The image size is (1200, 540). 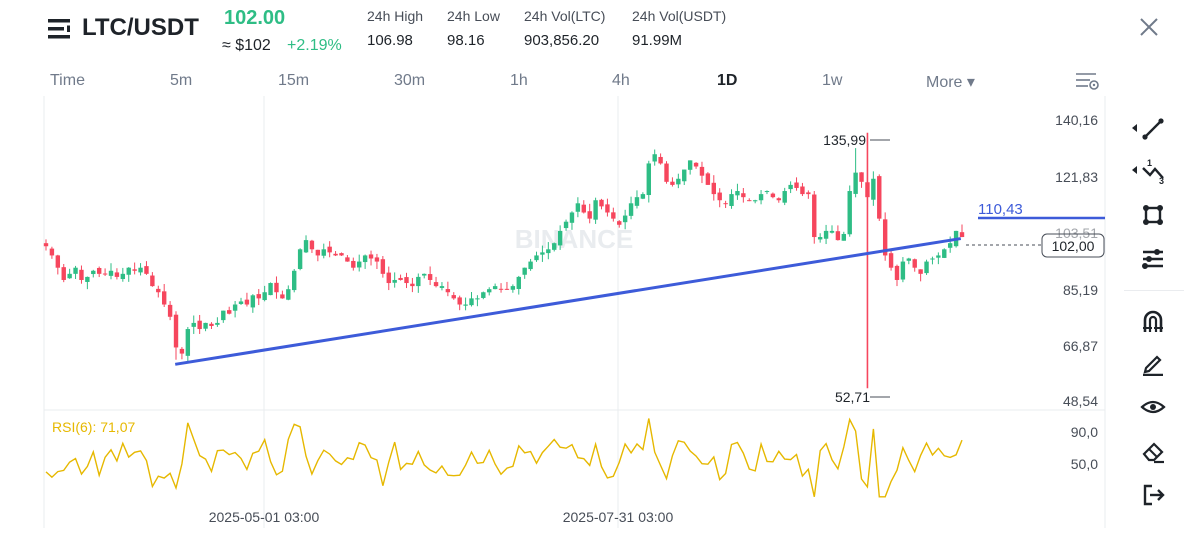 What do you see at coordinates (67, 80) in the screenshot?
I see `tab-time: Time` at bounding box center [67, 80].